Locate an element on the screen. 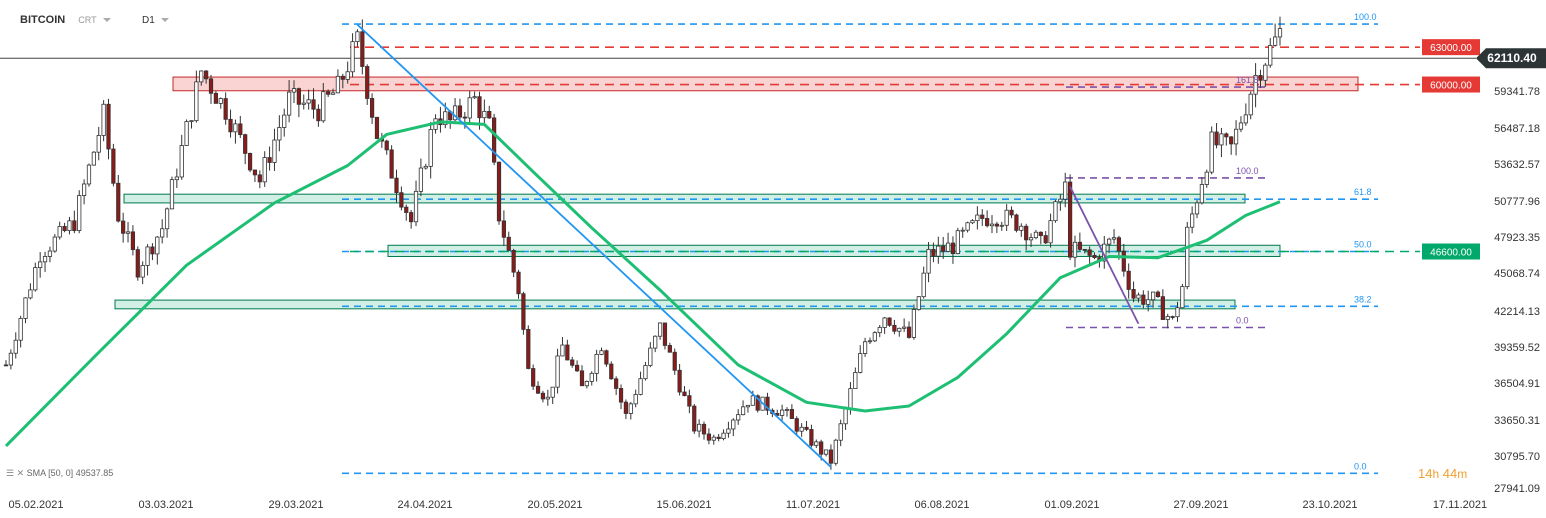 The image size is (1546, 518). indicator-value: 49537.85 is located at coordinates (94, 473).